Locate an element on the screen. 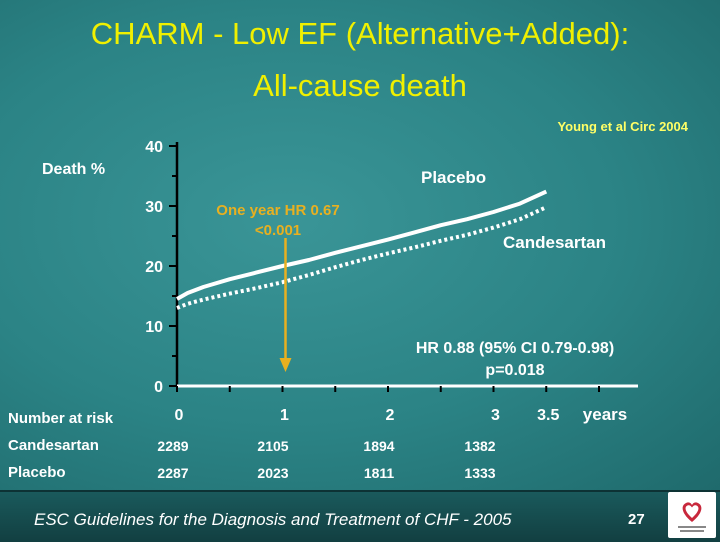 This screenshot has width=720, height=542. y-tick-label: 40 is located at coordinates (154, 147).